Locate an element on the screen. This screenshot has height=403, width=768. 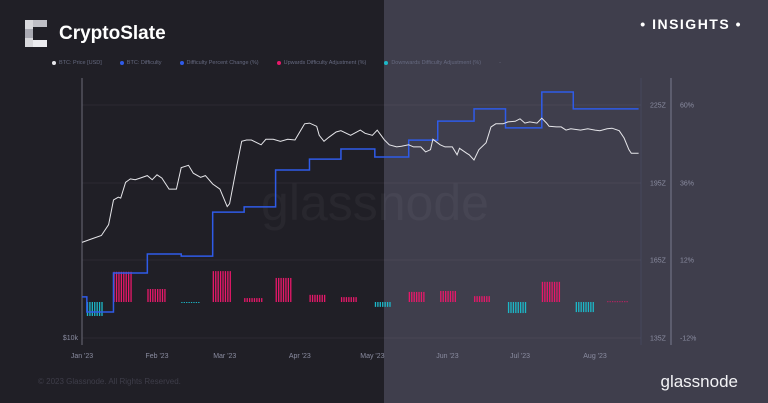
legend-item-upward: Upwards Difficulty Adjustment (%) is located at coordinates (321, 63).